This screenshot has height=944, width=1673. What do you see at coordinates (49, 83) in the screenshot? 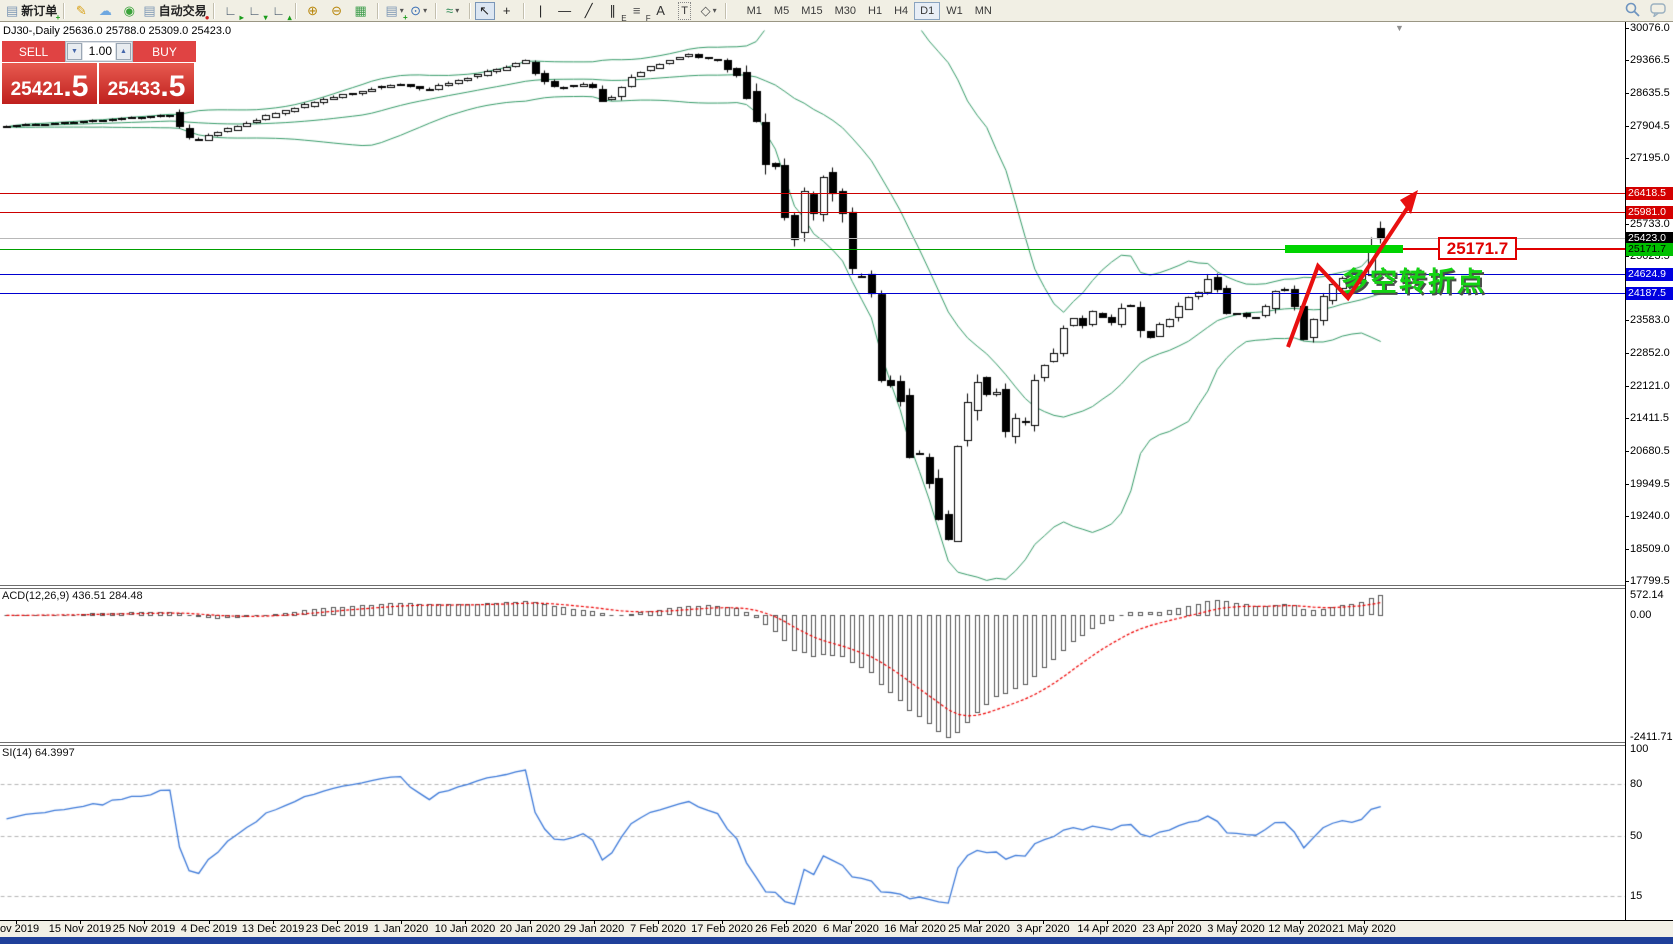
I see `sell-price: 25421 .5` at bounding box center [49, 83].